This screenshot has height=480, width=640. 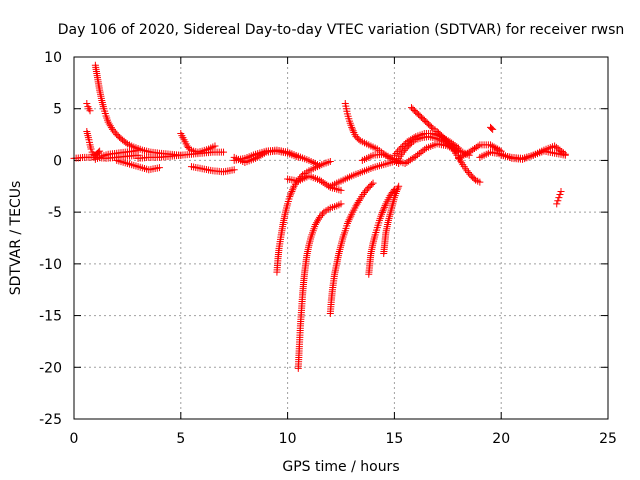 I want to click on x-axis-label: GPS time / hours, so click(x=340, y=467).